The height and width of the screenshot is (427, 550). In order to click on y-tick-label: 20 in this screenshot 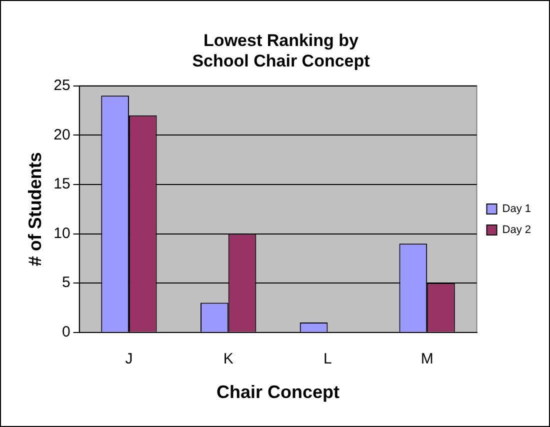, I will do `click(62, 135)`.